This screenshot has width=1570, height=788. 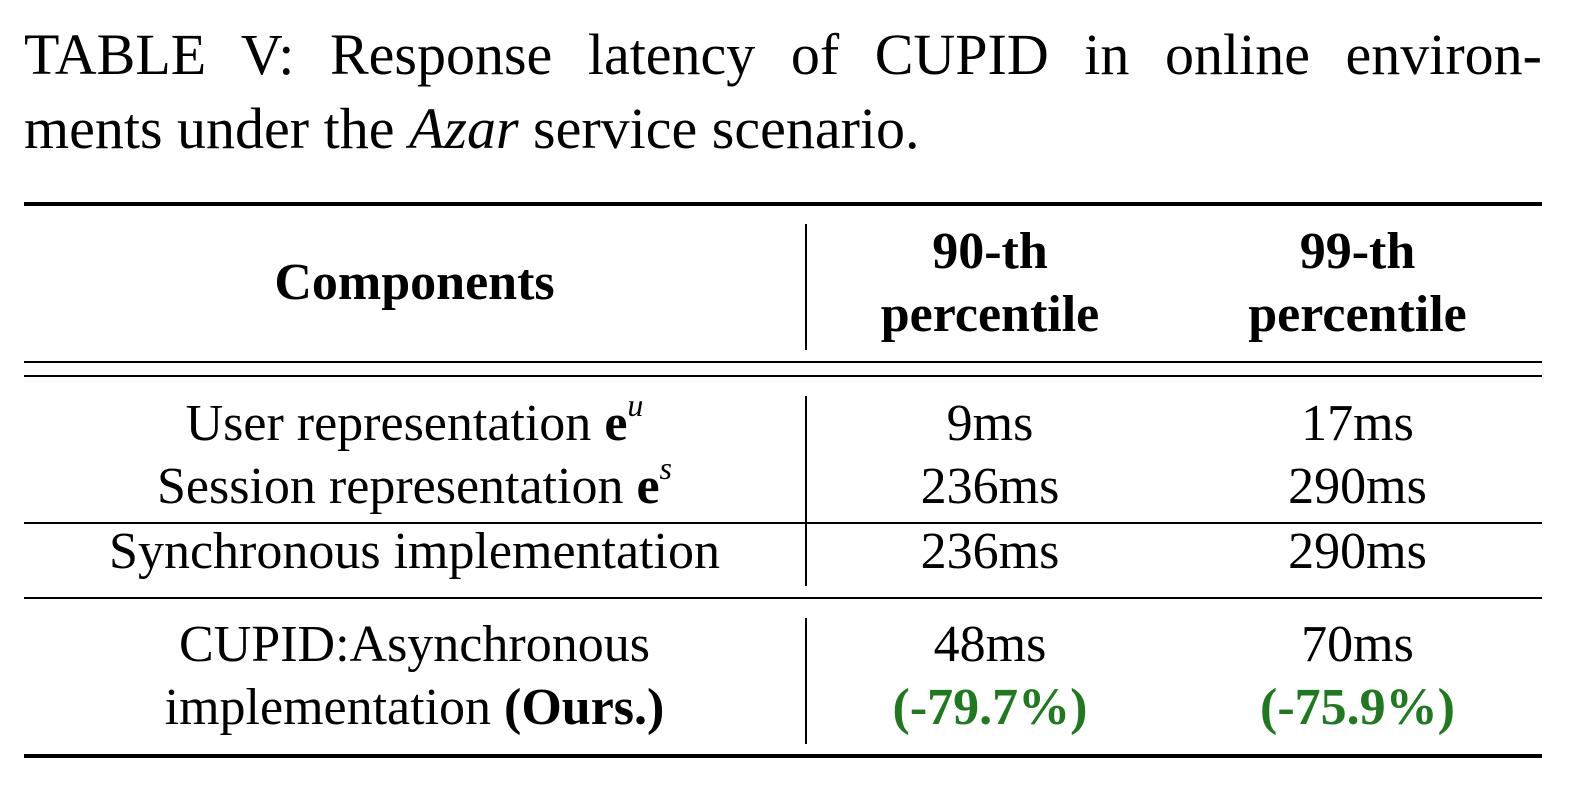 I want to click on cell-p99-improvement: (-75.9%), so click(x=1357, y=707).